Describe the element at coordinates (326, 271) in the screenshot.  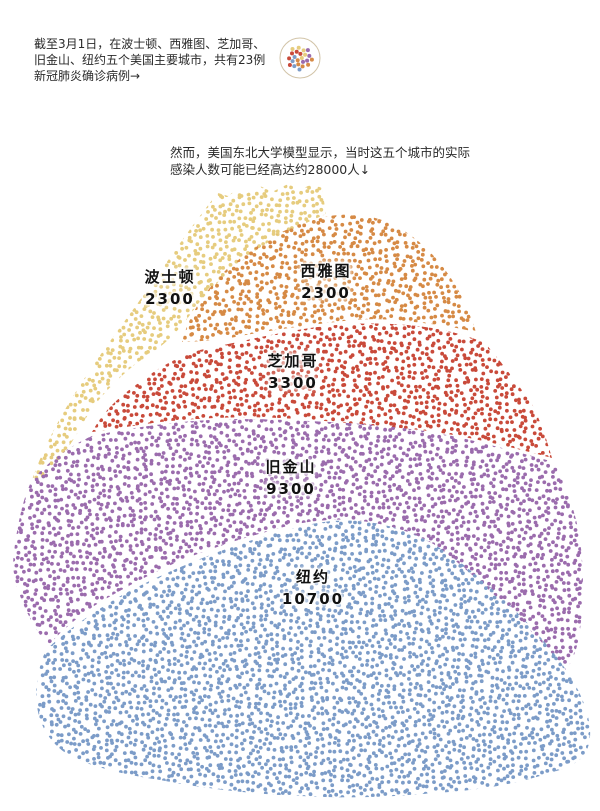
I see `seattle-name: 西雅图` at that location.